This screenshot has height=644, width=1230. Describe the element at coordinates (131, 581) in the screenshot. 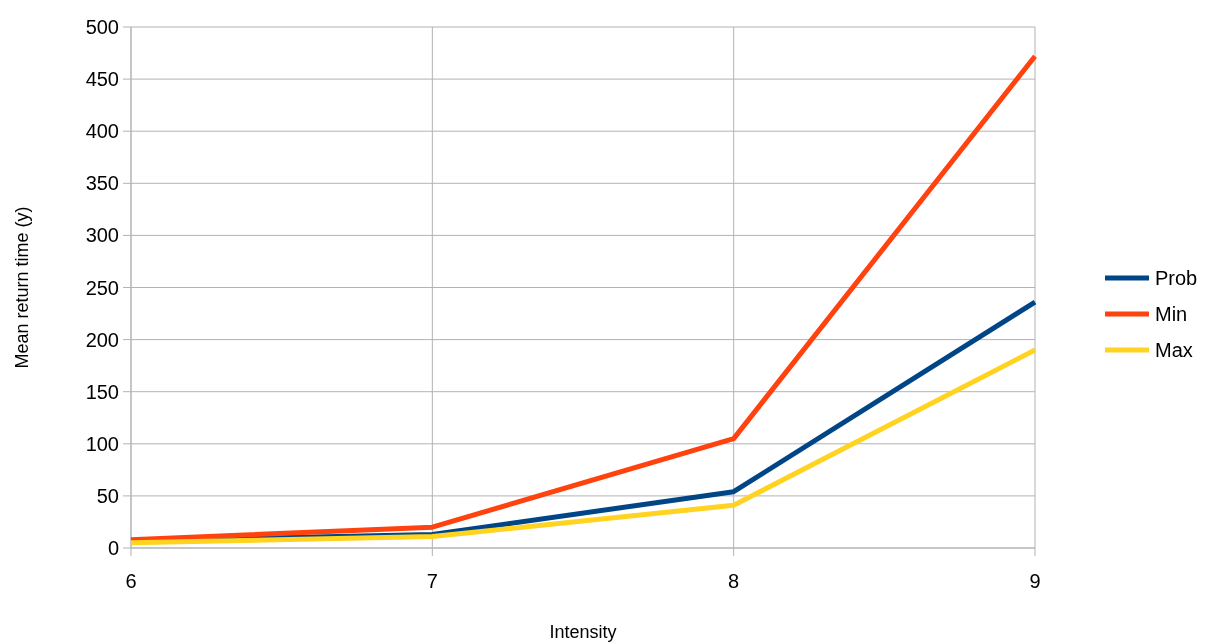

I see `x-tick-label: 6` at that location.